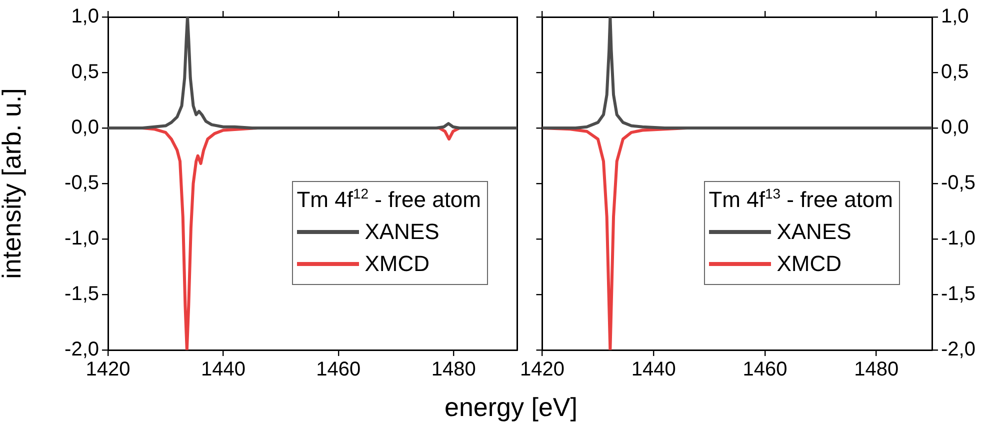 Image resolution: width=982 pixels, height=432 pixels. Describe the element at coordinates (14, 184) in the screenshot. I see `y-axis-title: intensity [arb. u.]` at that location.